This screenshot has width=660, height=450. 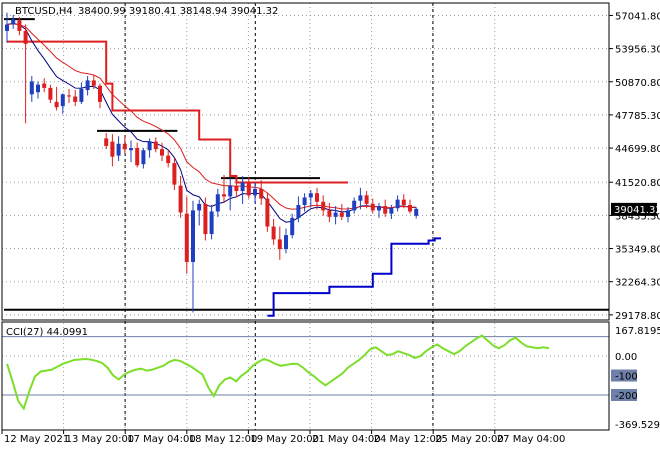 I want to click on time-tick-label: 19 May 20:00, so click(x=284, y=439).